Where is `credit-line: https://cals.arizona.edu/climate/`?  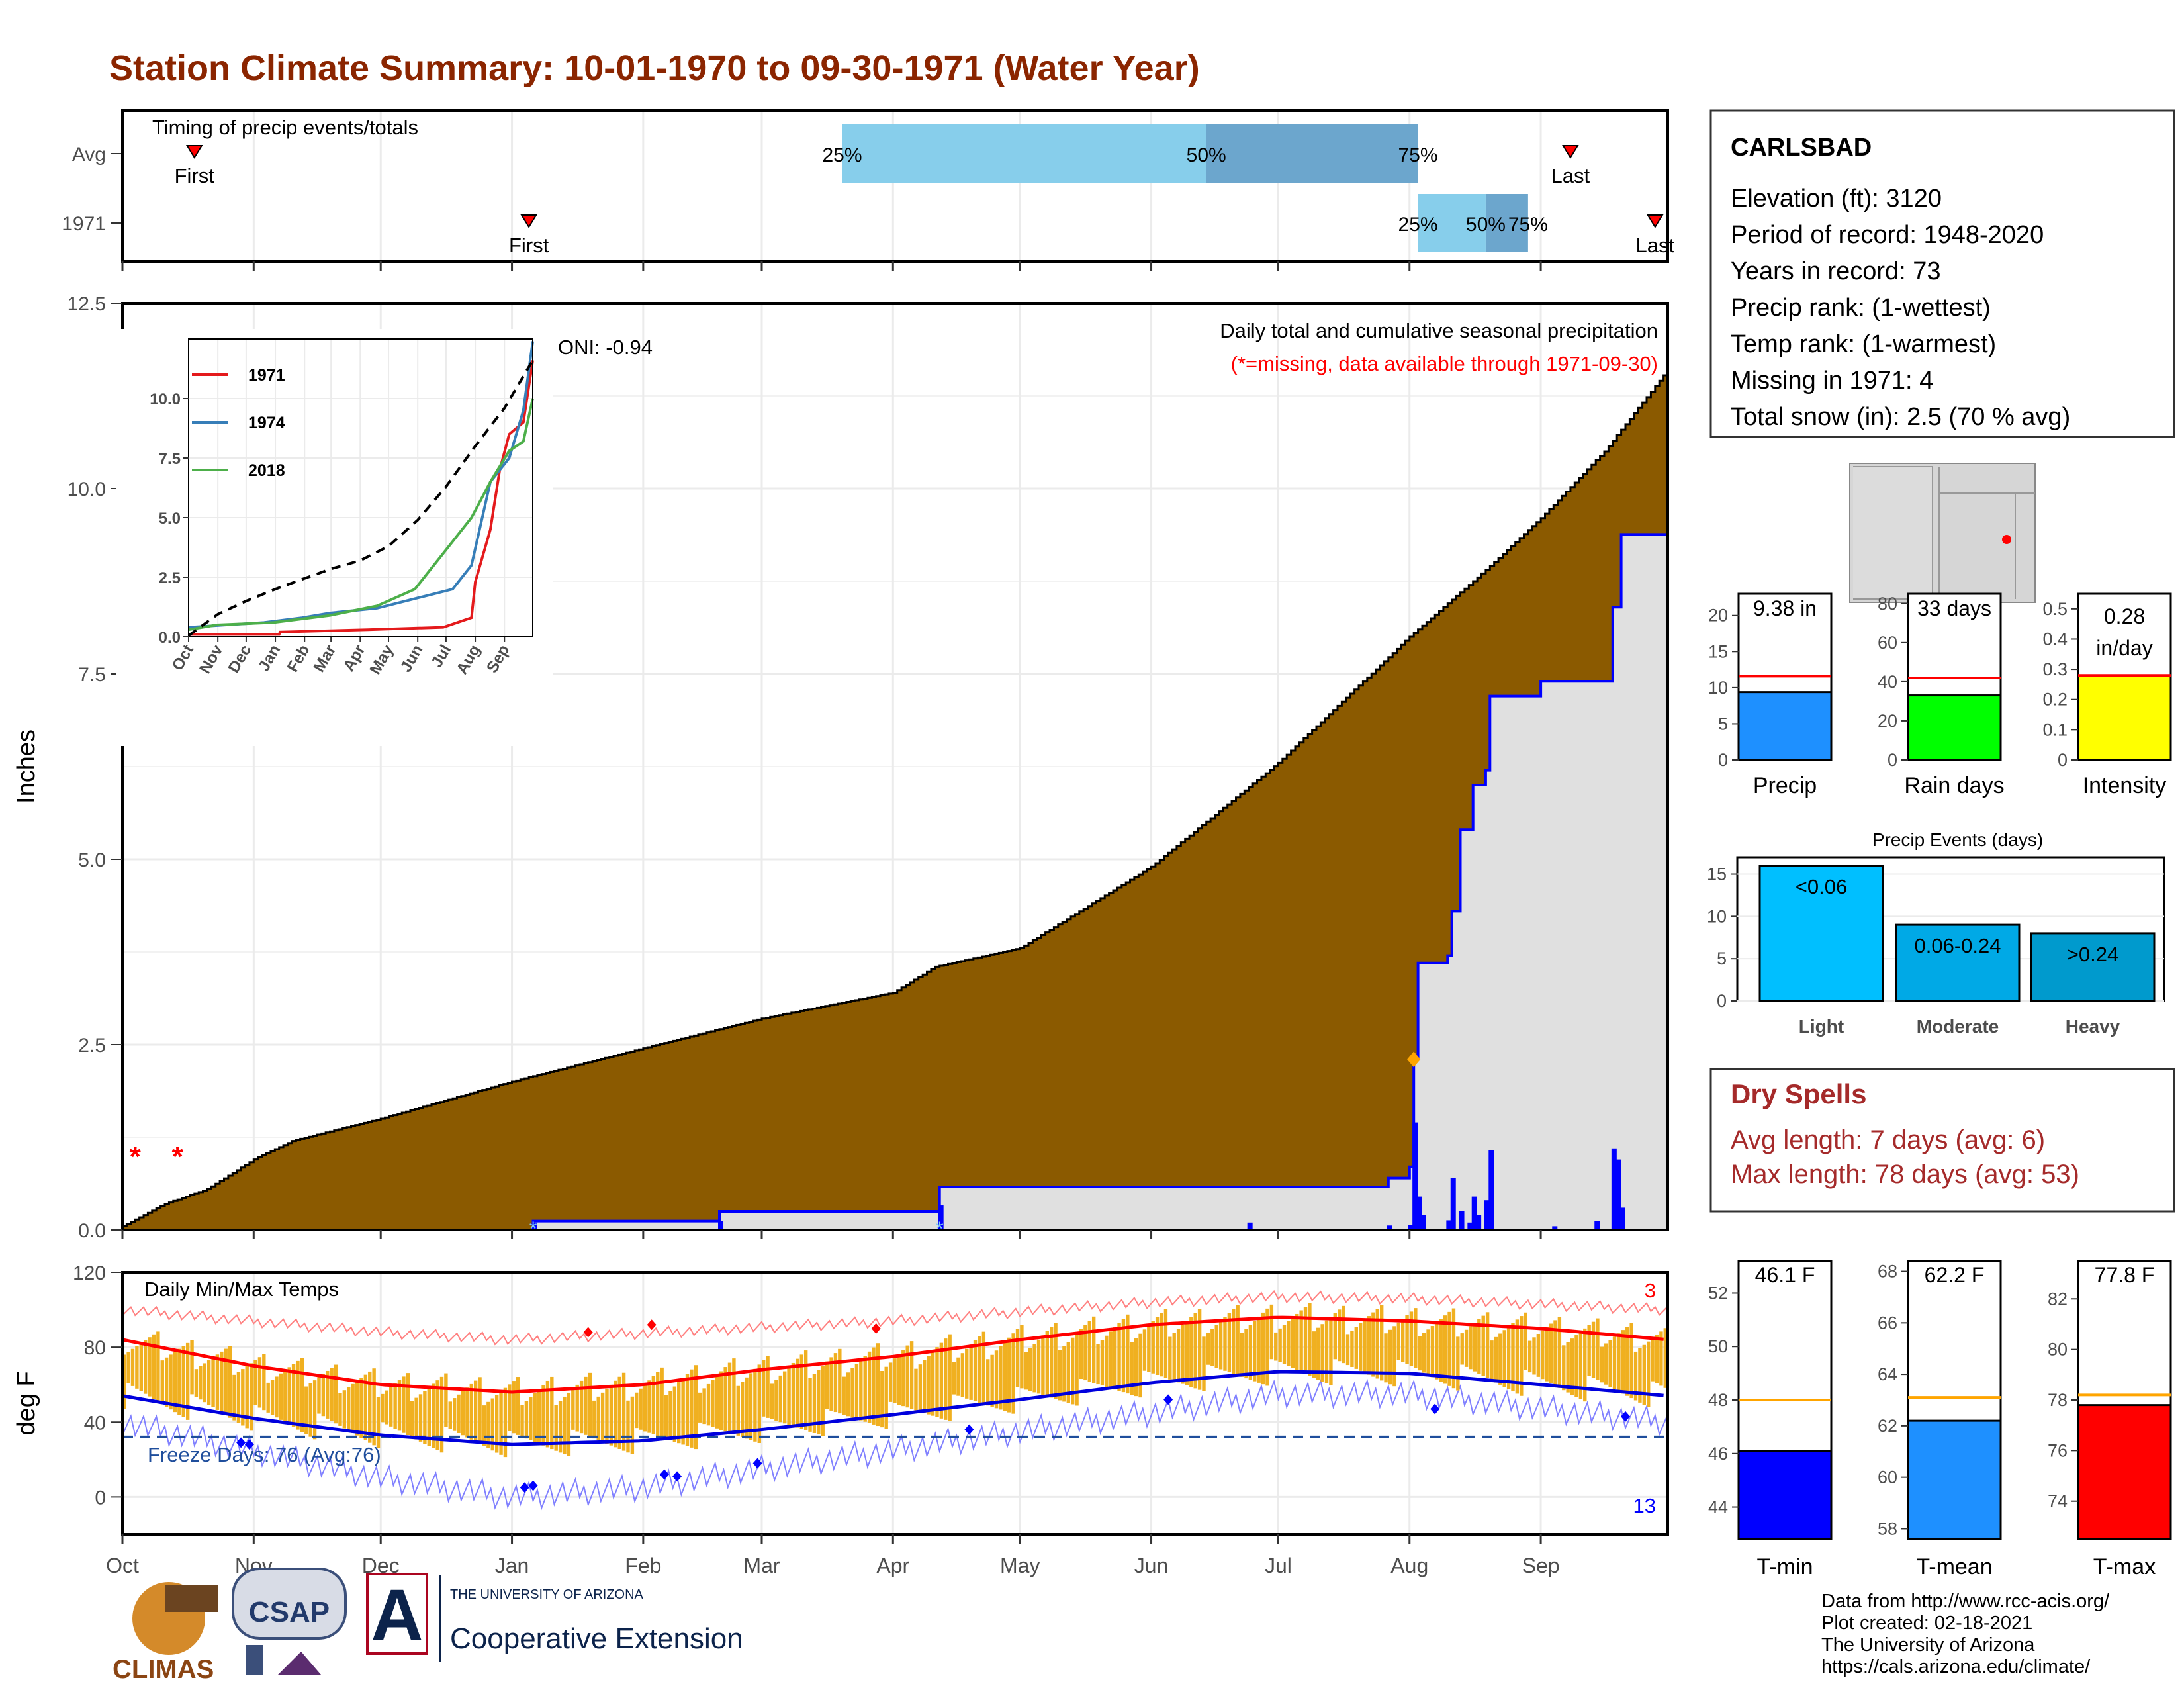 credit-line: https://cals.arizona.edu/climate/ is located at coordinates (1956, 1666).